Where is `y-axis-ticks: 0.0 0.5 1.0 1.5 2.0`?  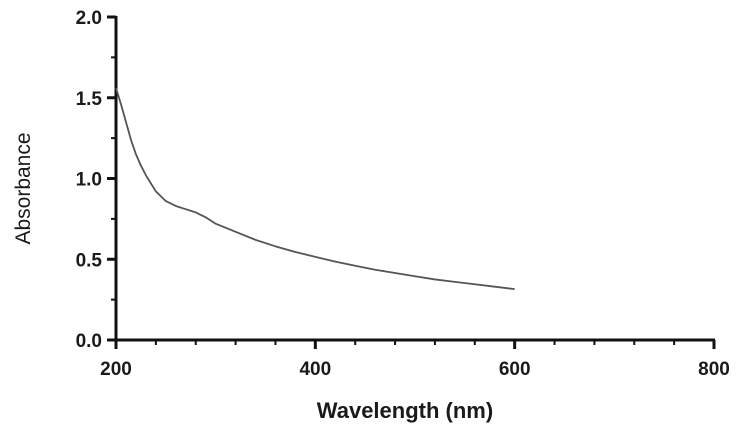
y-axis-ticks: 0.0 0.5 1.0 1.5 2.0 is located at coordinates (96, 180).